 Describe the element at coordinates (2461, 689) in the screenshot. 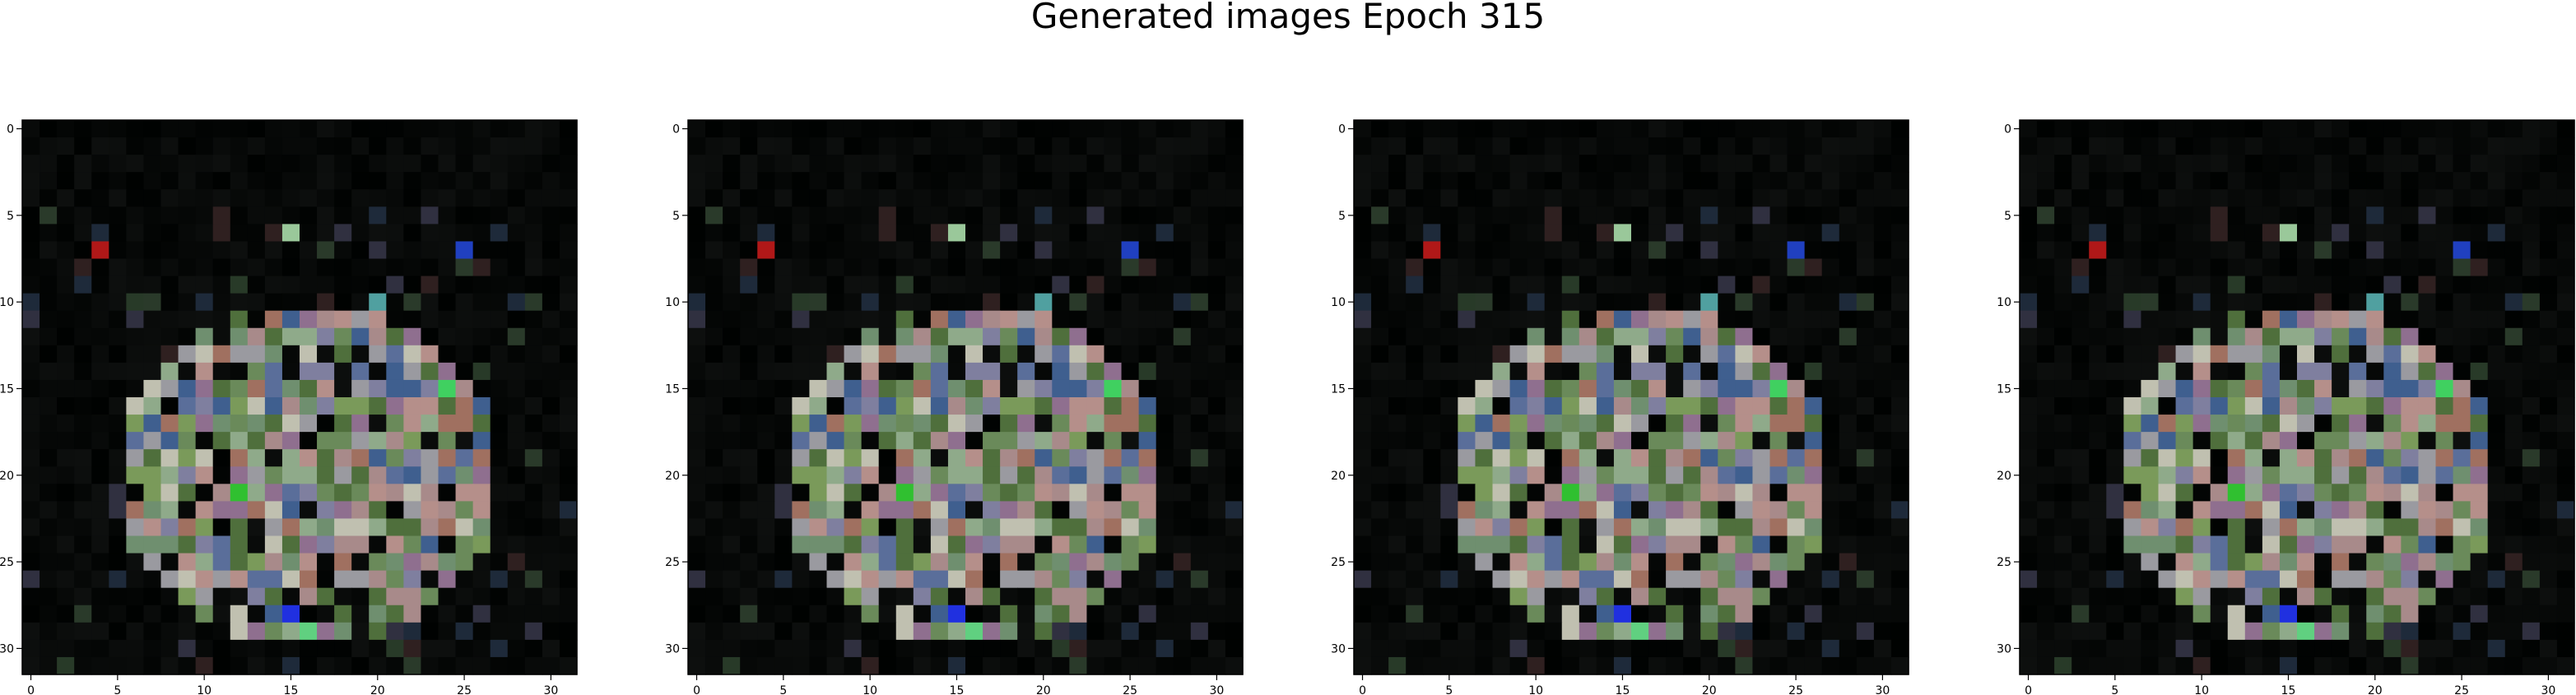

I see `x-tick-label: 25` at that location.